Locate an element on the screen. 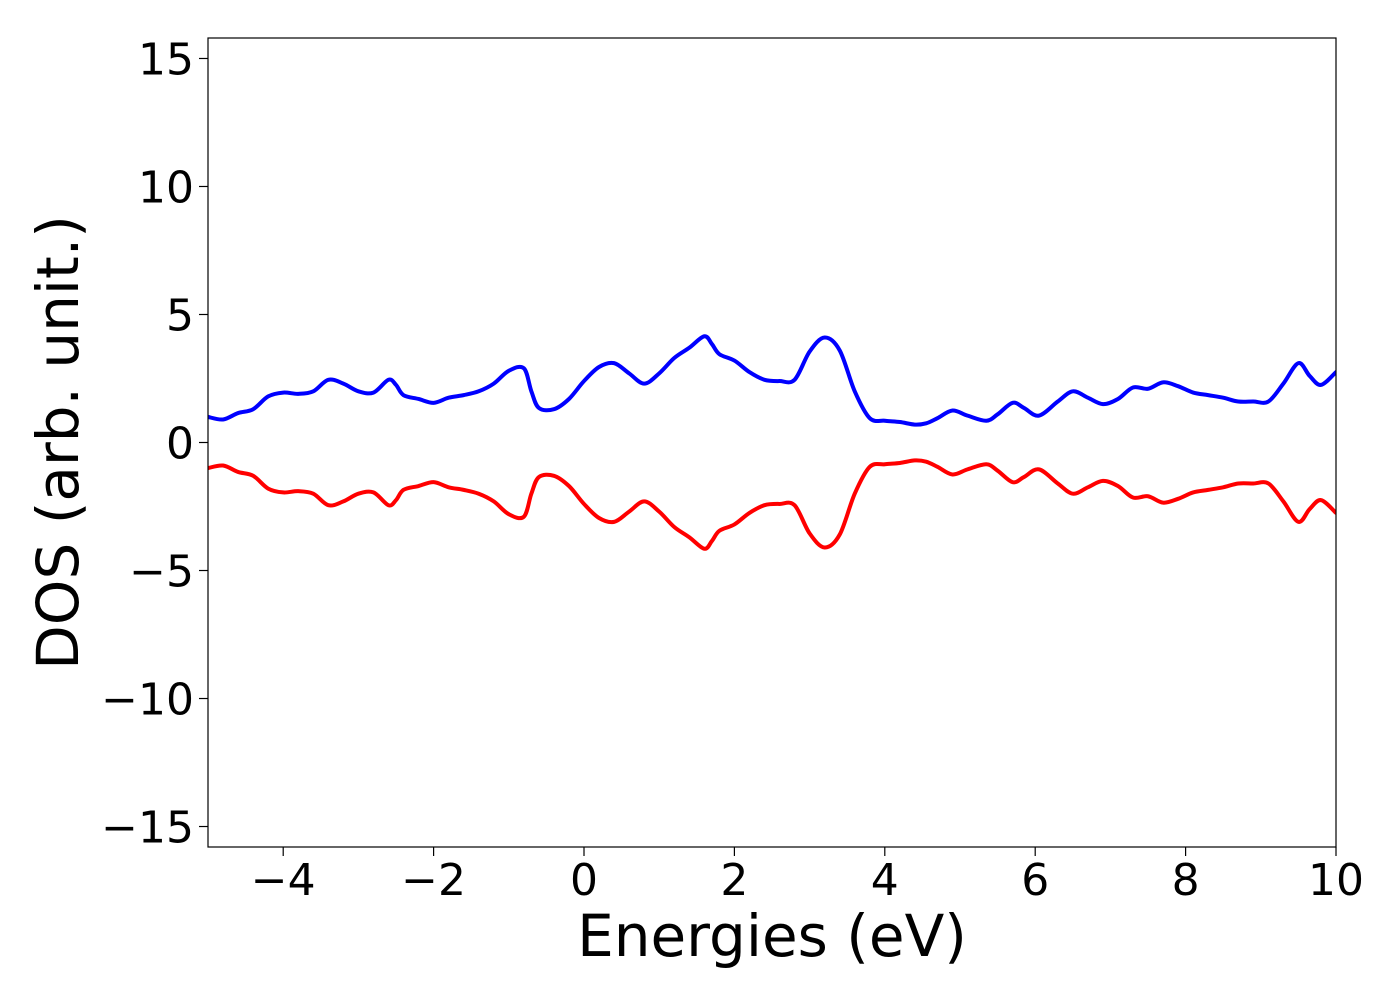 The width and height of the screenshot is (1400, 1000). y-tick-label: 5 is located at coordinates (180, 315).